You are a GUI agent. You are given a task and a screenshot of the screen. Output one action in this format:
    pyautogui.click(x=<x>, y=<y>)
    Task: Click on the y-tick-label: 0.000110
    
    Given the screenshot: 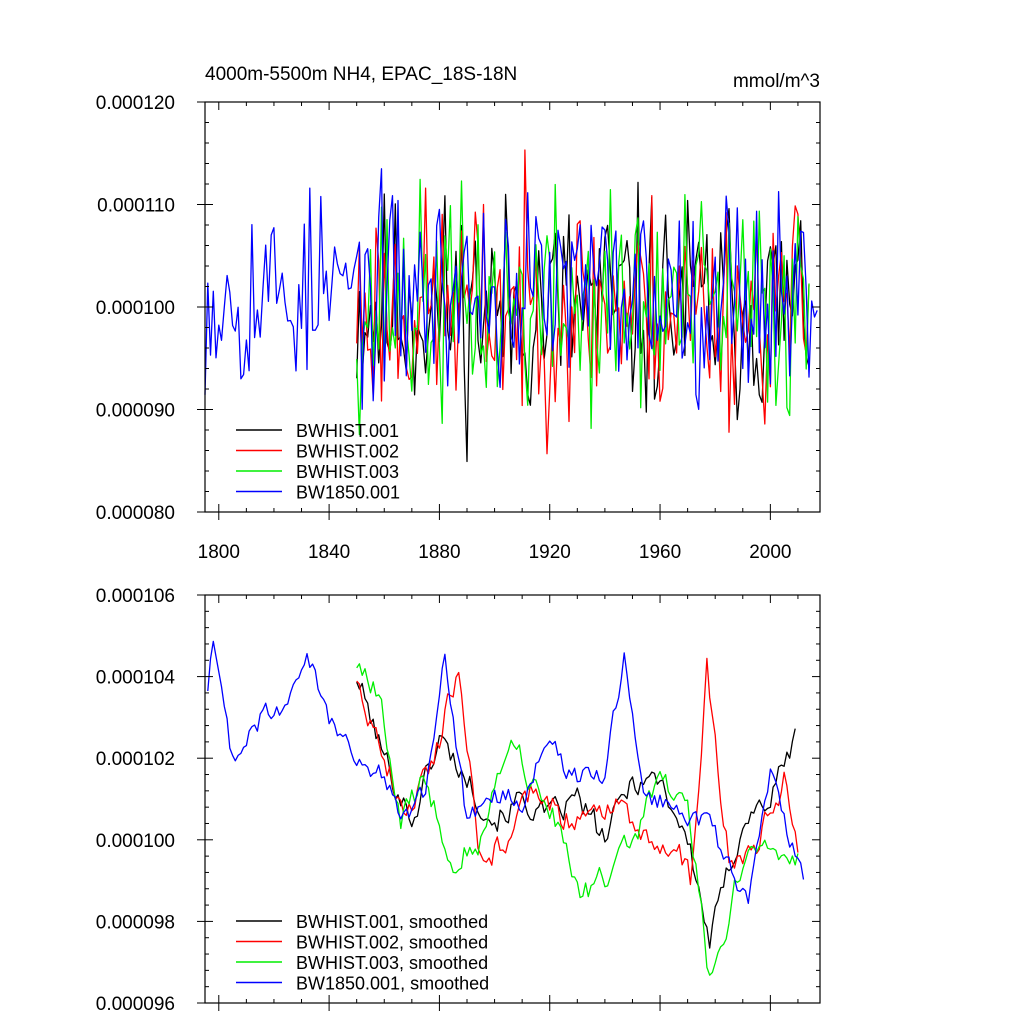 What is the action you would take?
    pyautogui.click(x=136, y=206)
    